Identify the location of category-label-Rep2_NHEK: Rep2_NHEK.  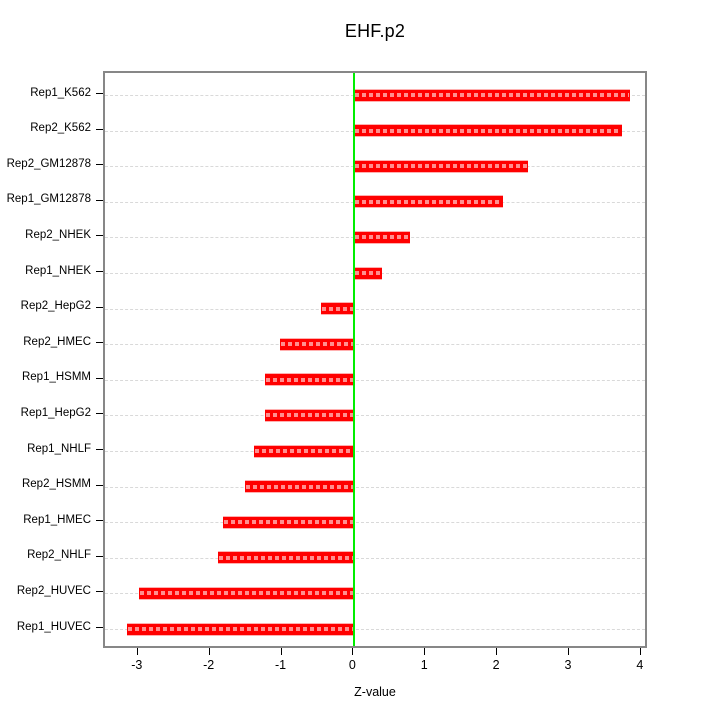
(58, 234).